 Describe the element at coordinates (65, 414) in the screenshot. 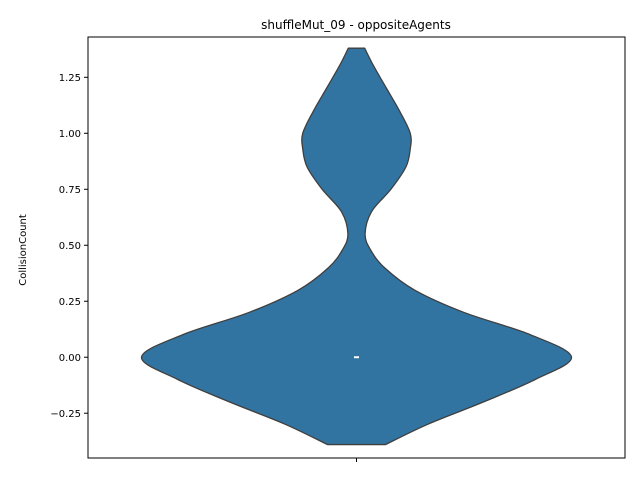

I see `y-tick-label: −0.25` at that location.